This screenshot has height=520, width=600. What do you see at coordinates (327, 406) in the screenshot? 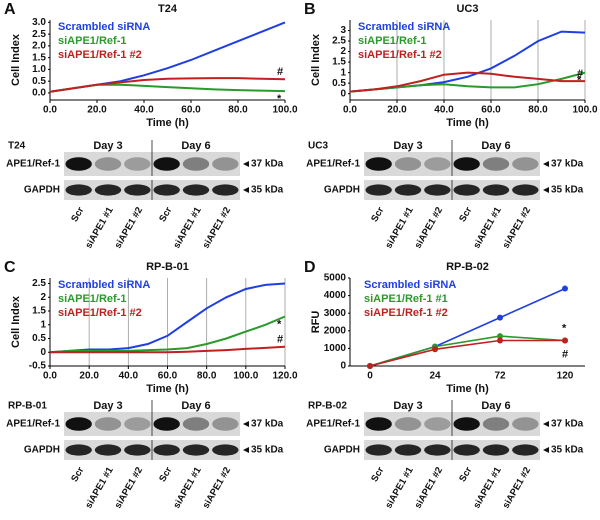
I see `cell-line-label: RP-B-02` at bounding box center [327, 406].